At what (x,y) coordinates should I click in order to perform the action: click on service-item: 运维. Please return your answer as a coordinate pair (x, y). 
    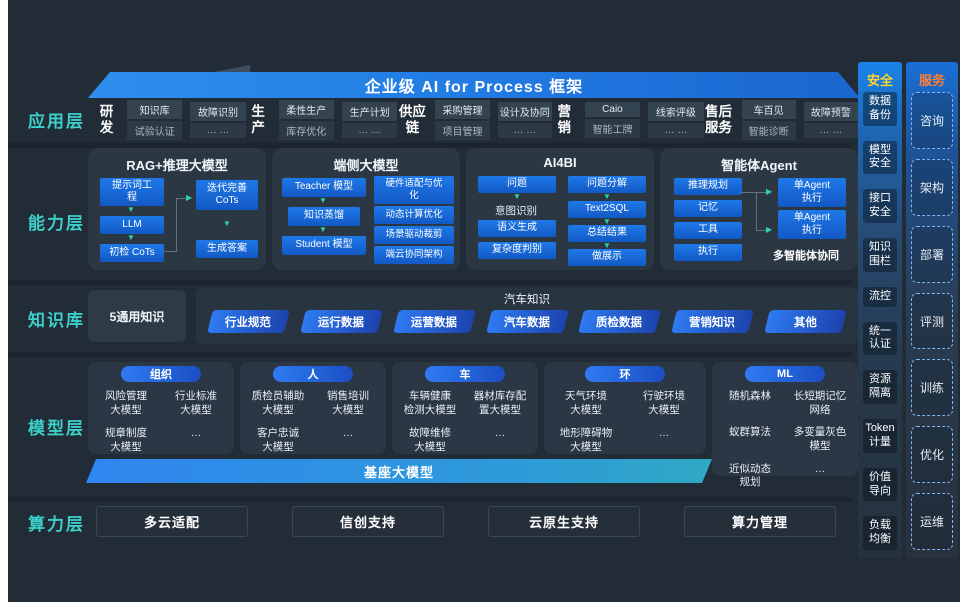
    Looking at the image, I should click on (932, 522).